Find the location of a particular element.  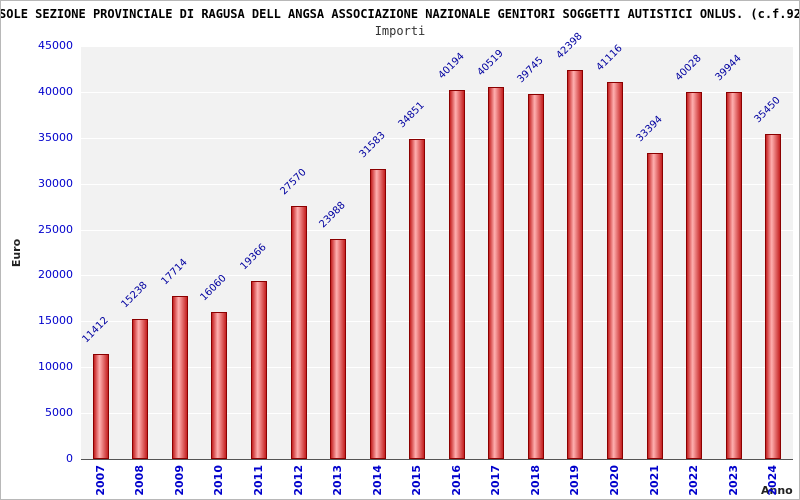

x-tick-label: 2016 is located at coordinates (456, 480).